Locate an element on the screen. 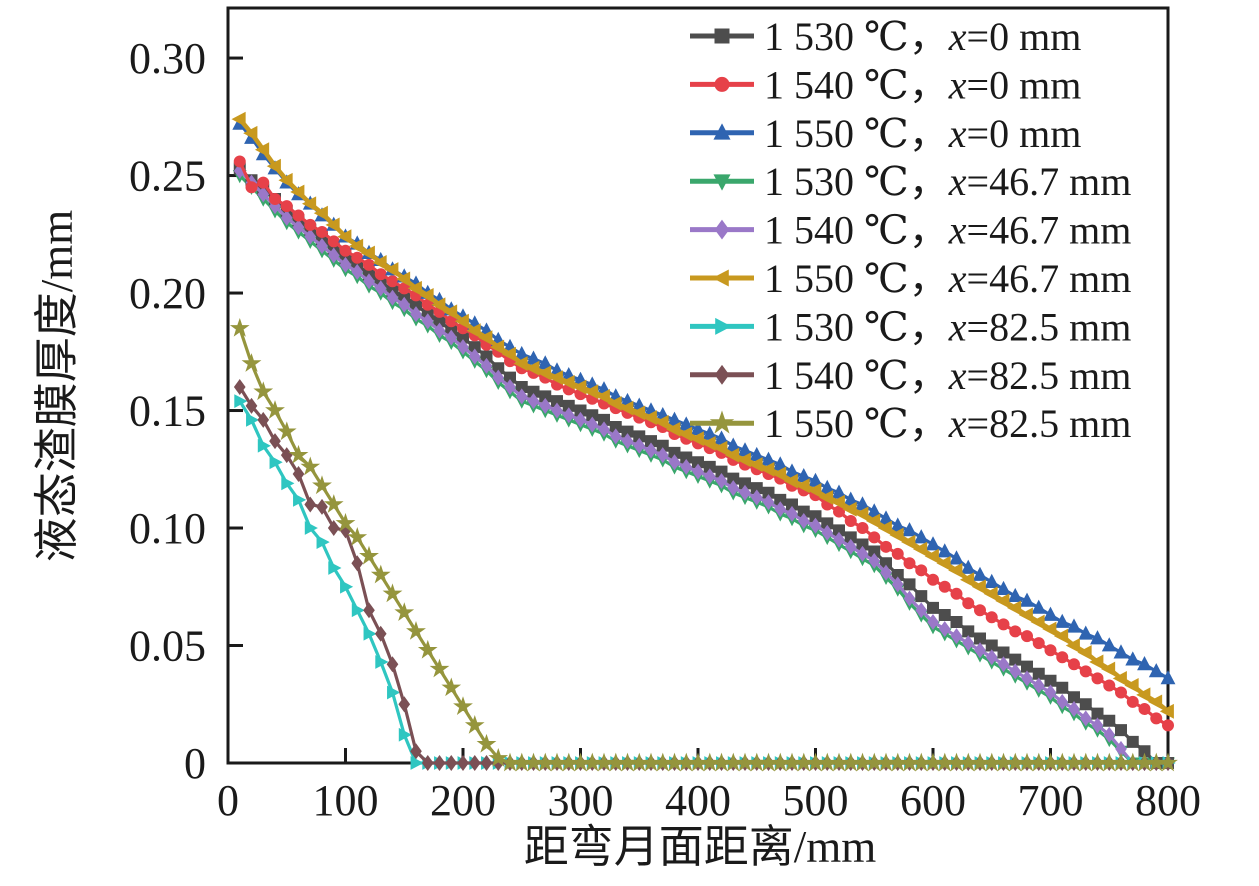  legend-label: 1 550 ℃，x=82.5 mm is located at coordinates (947, 423).